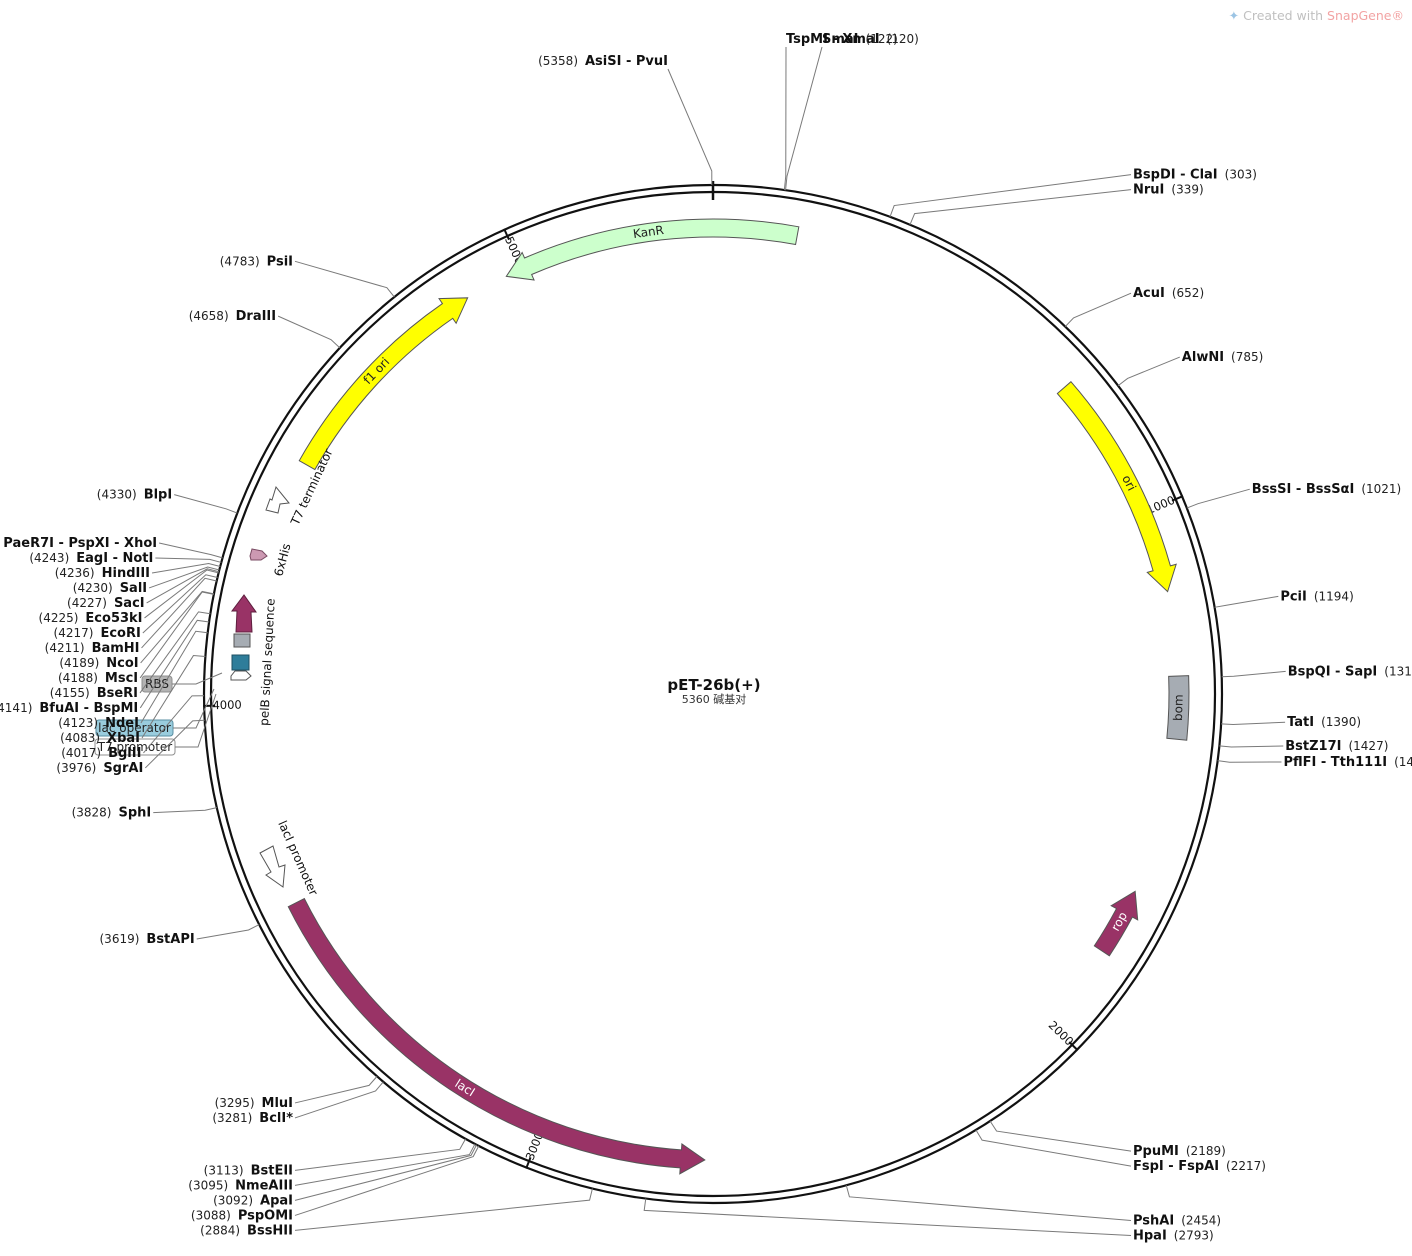 The image size is (1412, 1256). Describe the element at coordinates (232, 1118) in the screenshot. I see `bcli--position: (3281)` at that location.